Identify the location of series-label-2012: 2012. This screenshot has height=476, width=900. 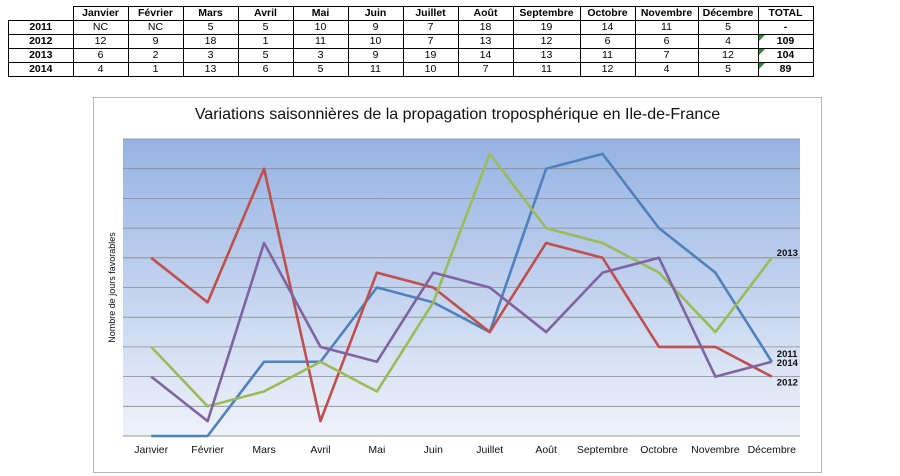
(787, 383).